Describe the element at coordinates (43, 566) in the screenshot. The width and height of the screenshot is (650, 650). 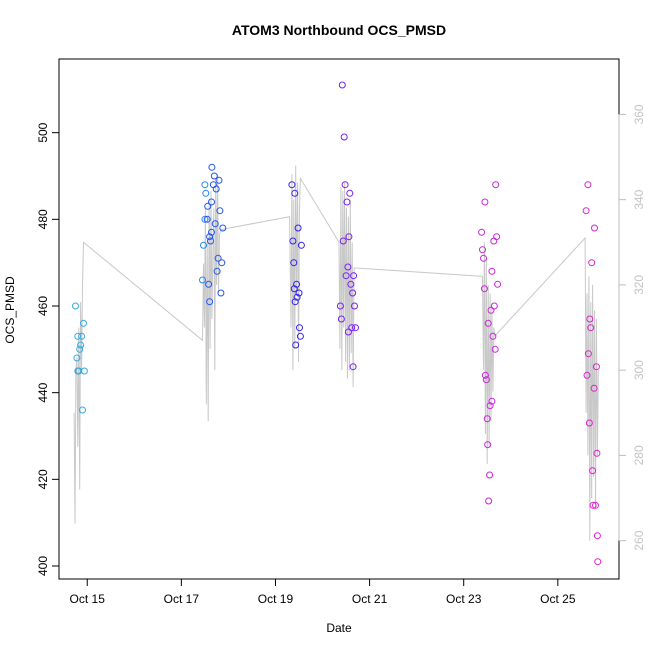
I see `y-tick-label: 400` at that location.